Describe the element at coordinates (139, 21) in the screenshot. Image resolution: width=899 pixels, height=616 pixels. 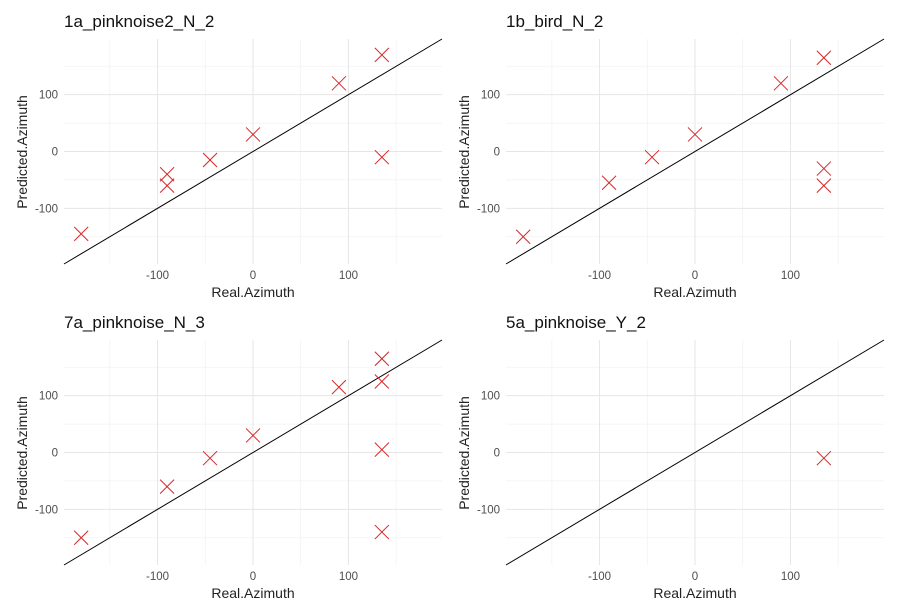
I see `panel-title: 1a_pinknoise2_N_2` at that location.